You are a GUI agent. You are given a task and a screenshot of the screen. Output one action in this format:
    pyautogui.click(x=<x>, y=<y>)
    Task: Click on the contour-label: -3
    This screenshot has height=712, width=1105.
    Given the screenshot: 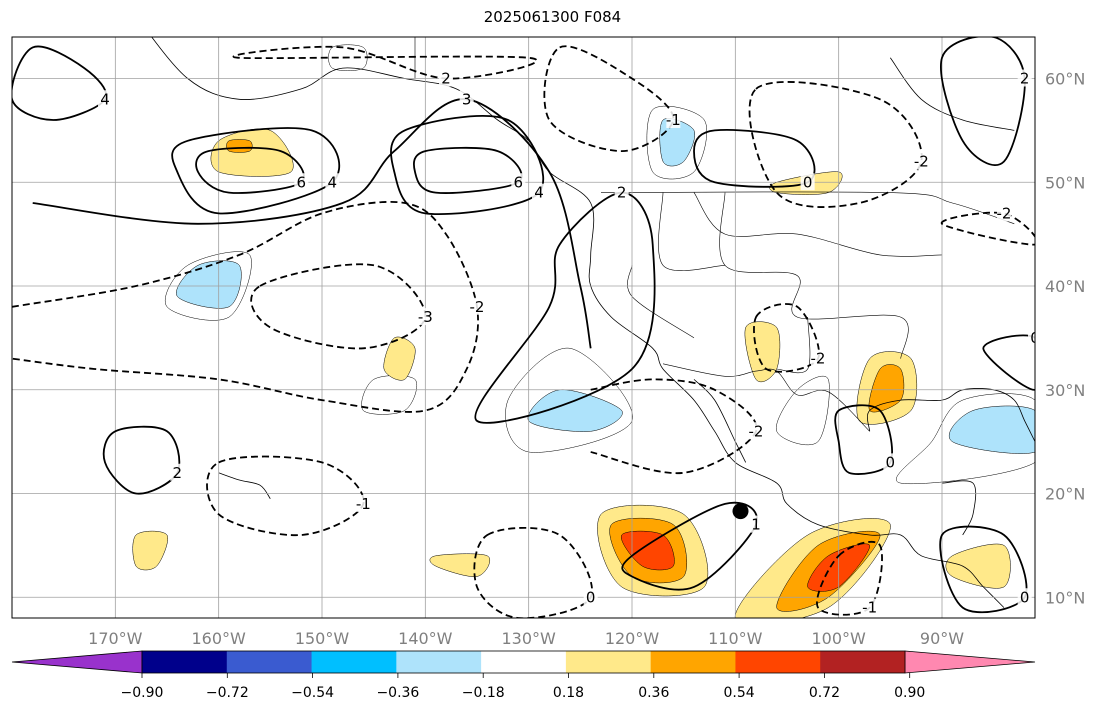 What is the action you would take?
    pyautogui.click(x=425, y=317)
    